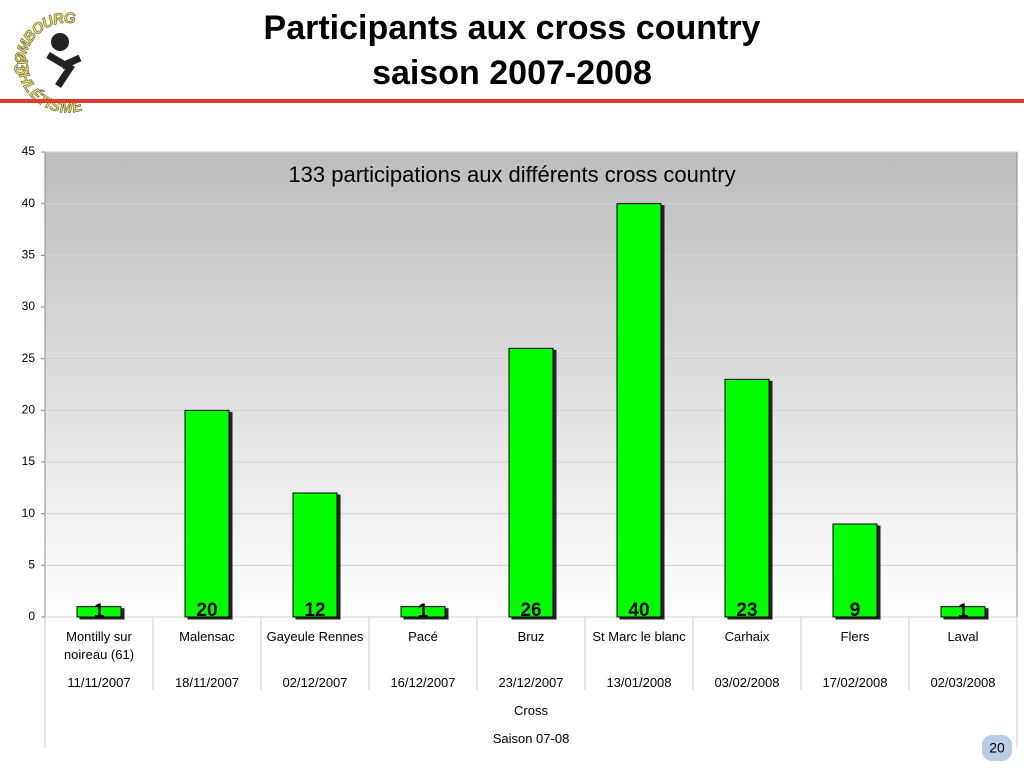  I want to click on x-tick-label: St Marc le blanc, so click(639, 636).